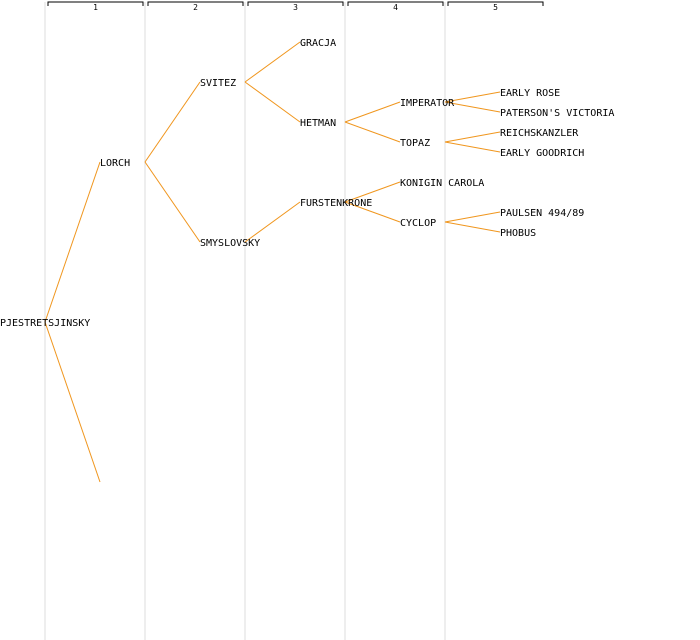  I want to click on pedigree-ancestor-name: EARLY ROSE, so click(530, 93).